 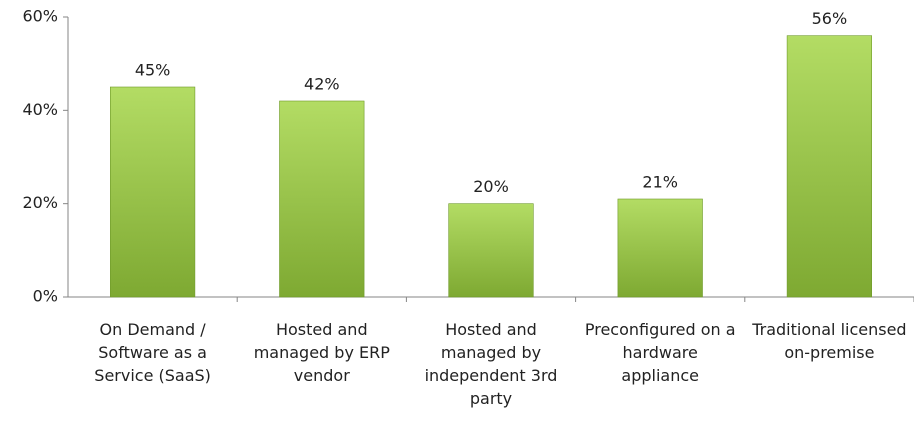 I want to click on y-tick-label: 40%, so click(x=40, y=109).